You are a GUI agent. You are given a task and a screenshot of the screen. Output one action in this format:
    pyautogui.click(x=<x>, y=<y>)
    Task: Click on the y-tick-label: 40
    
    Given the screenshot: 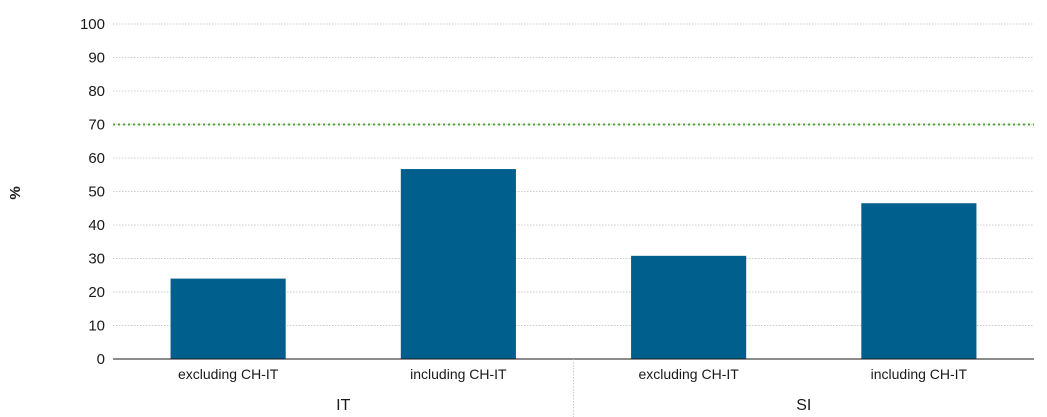 What is the action you would take?
    pyautogui.click(x=96, y=225)
    